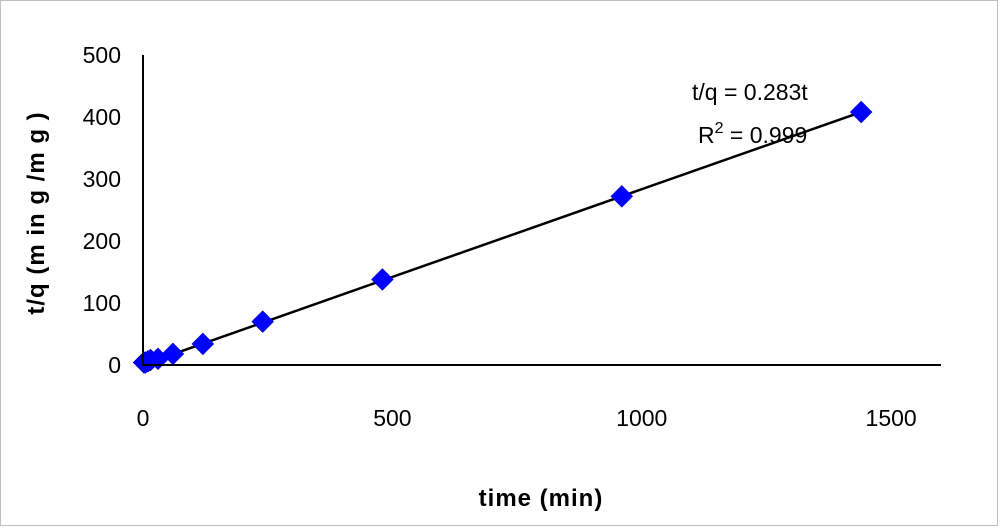 The width and height of the screenshot is (1000, 528). What do you see at coordinates (392, 418) in the screenshot?
I see `x-tick-label: 500` at bounding box center [392, 418].